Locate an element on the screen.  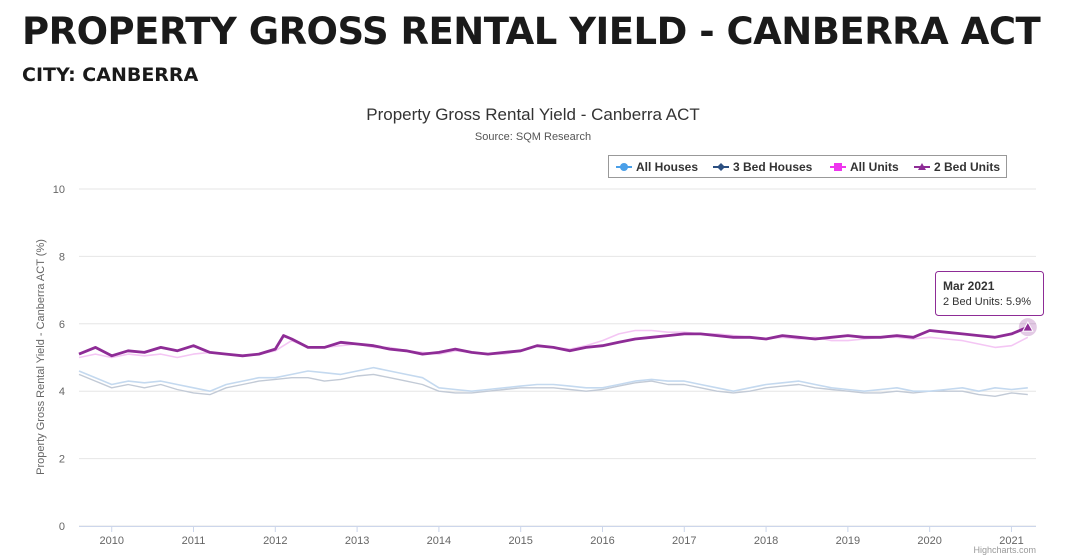
legend-label: All Houses is located at coordinates (667, 167).